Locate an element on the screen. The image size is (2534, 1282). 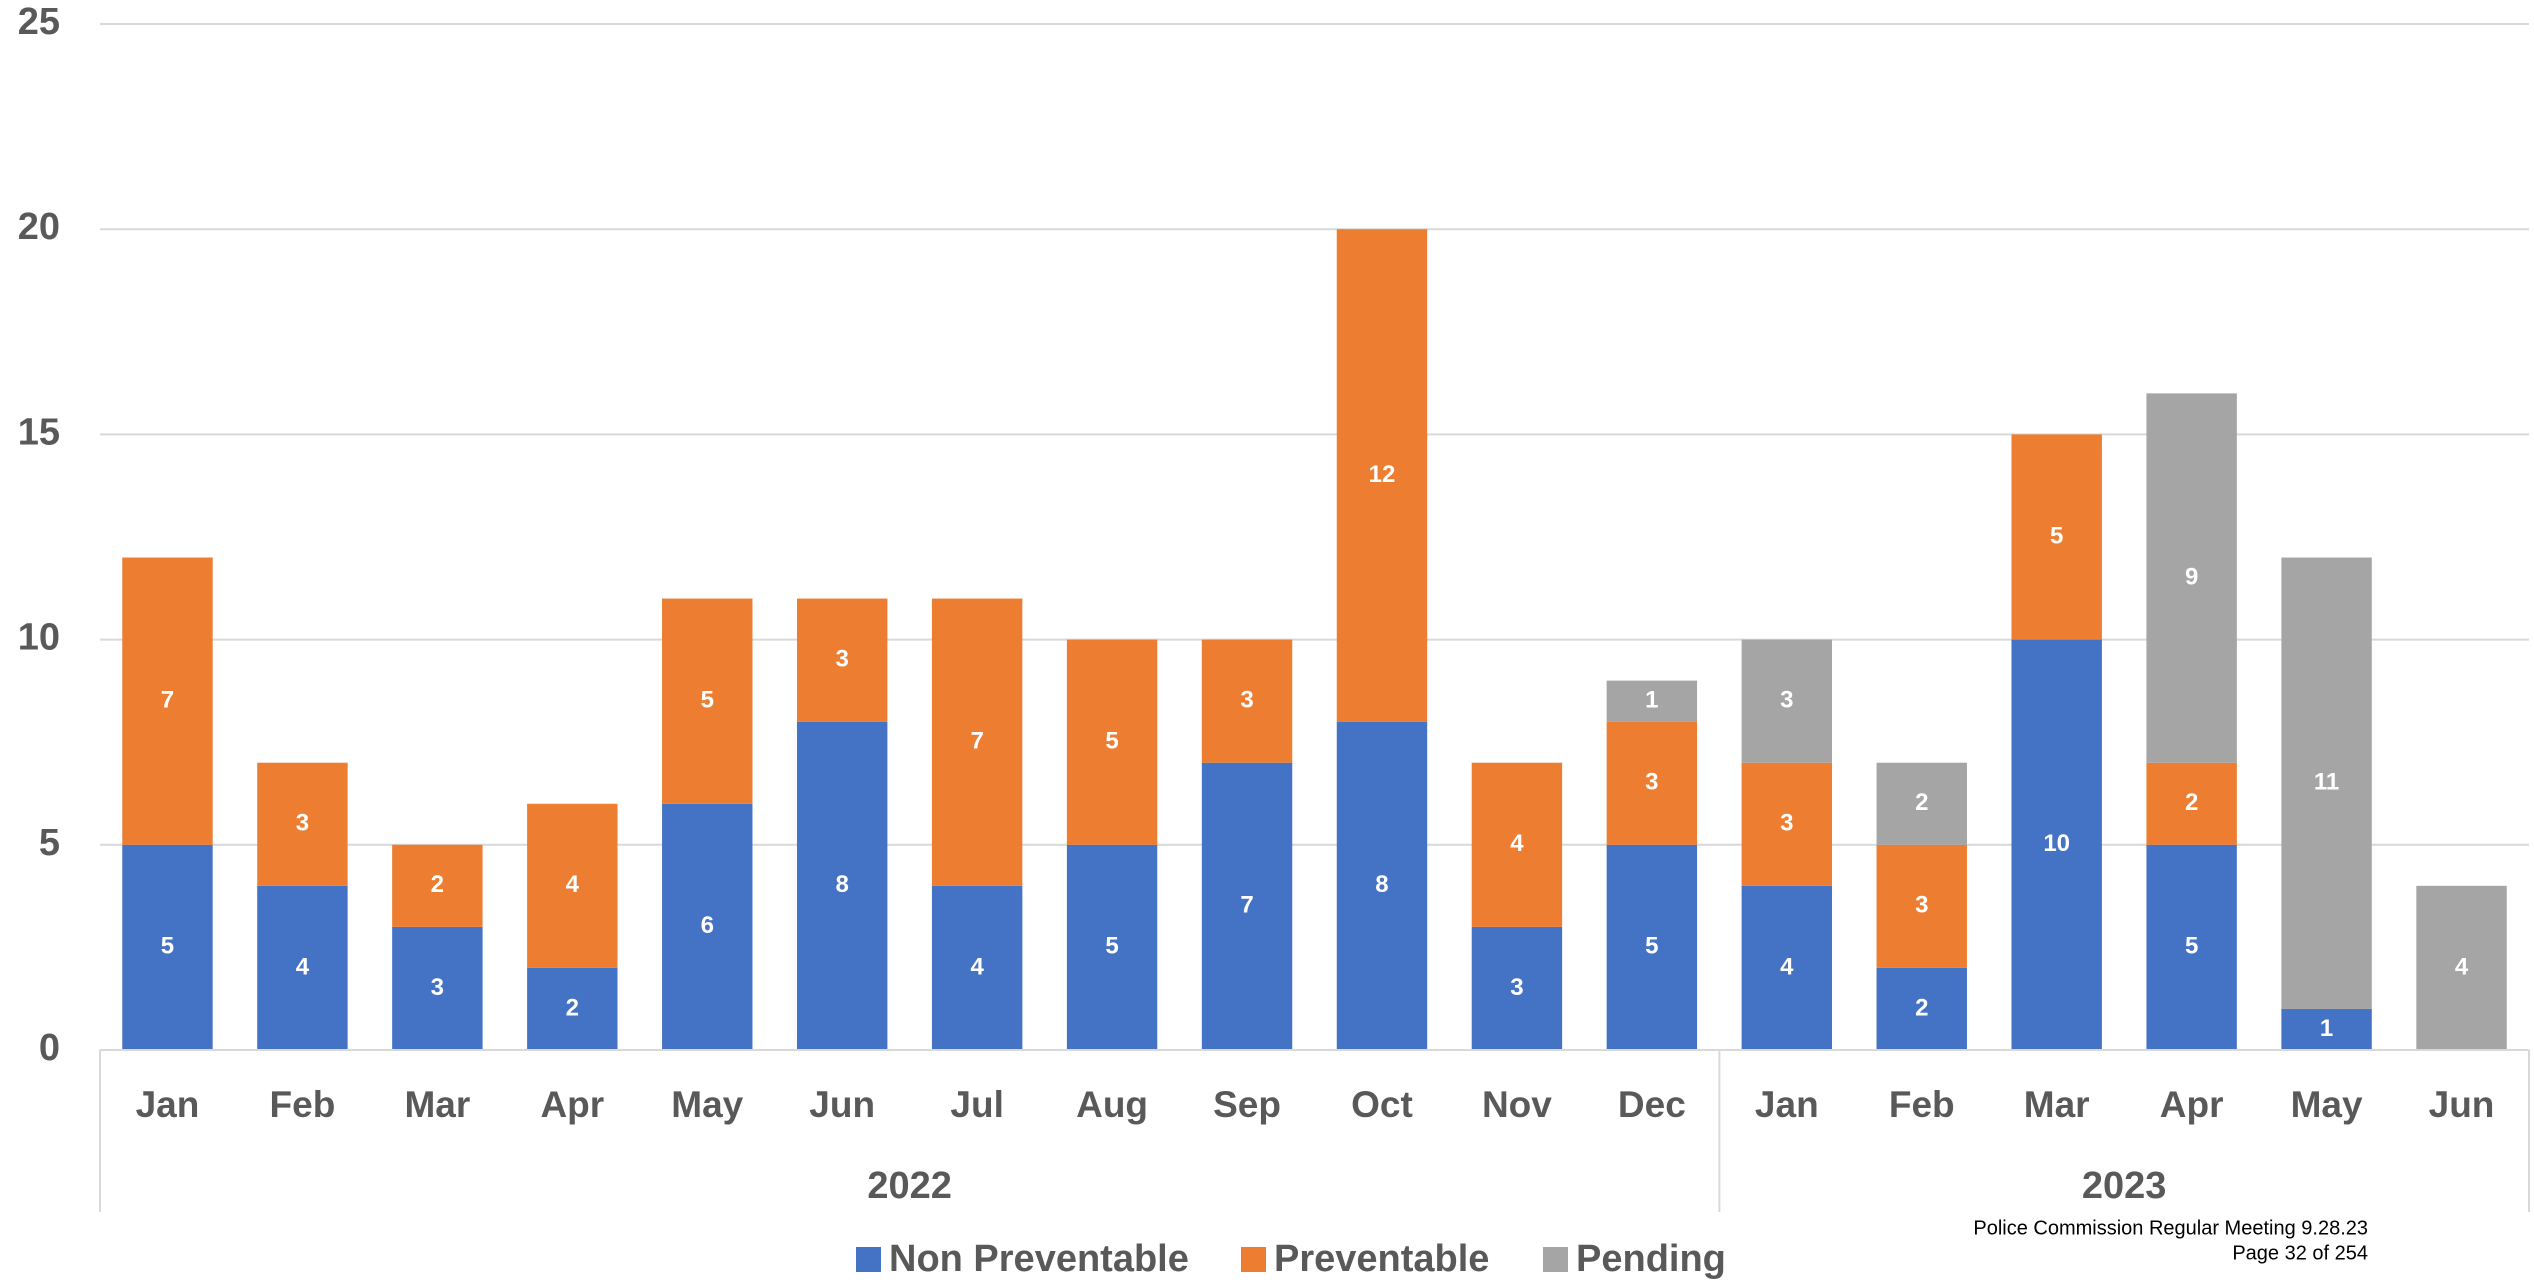
data-label: 11 is located at coordinates (2326, 782).